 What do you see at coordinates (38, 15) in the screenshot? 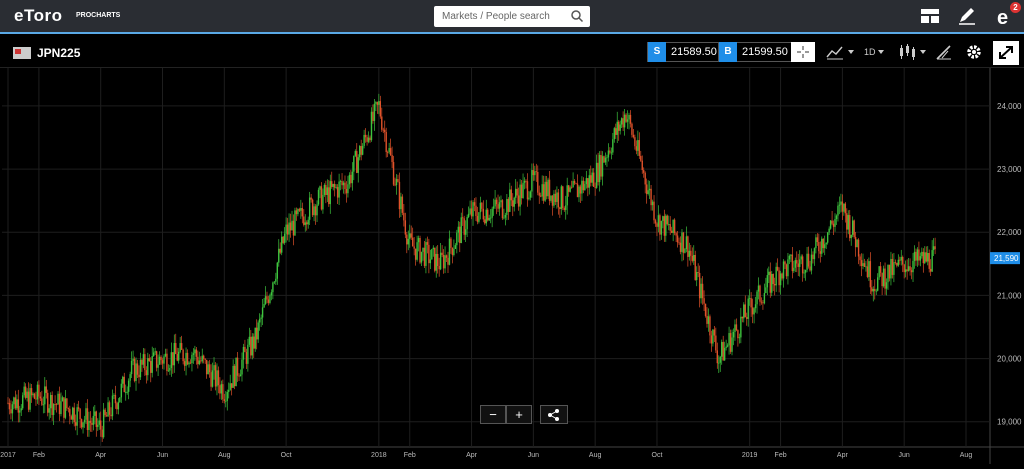
I see `etoro-logo: eToro` at bounding box center [38, 15].